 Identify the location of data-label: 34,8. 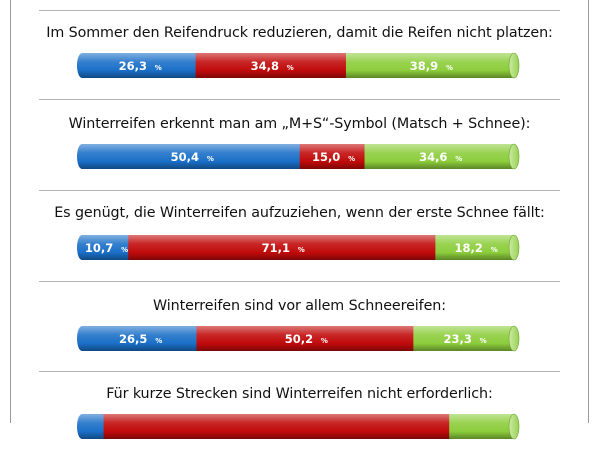
(265, 66).